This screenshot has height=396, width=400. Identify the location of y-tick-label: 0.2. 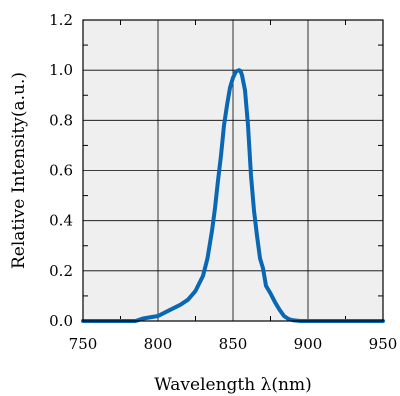
(61, 271).